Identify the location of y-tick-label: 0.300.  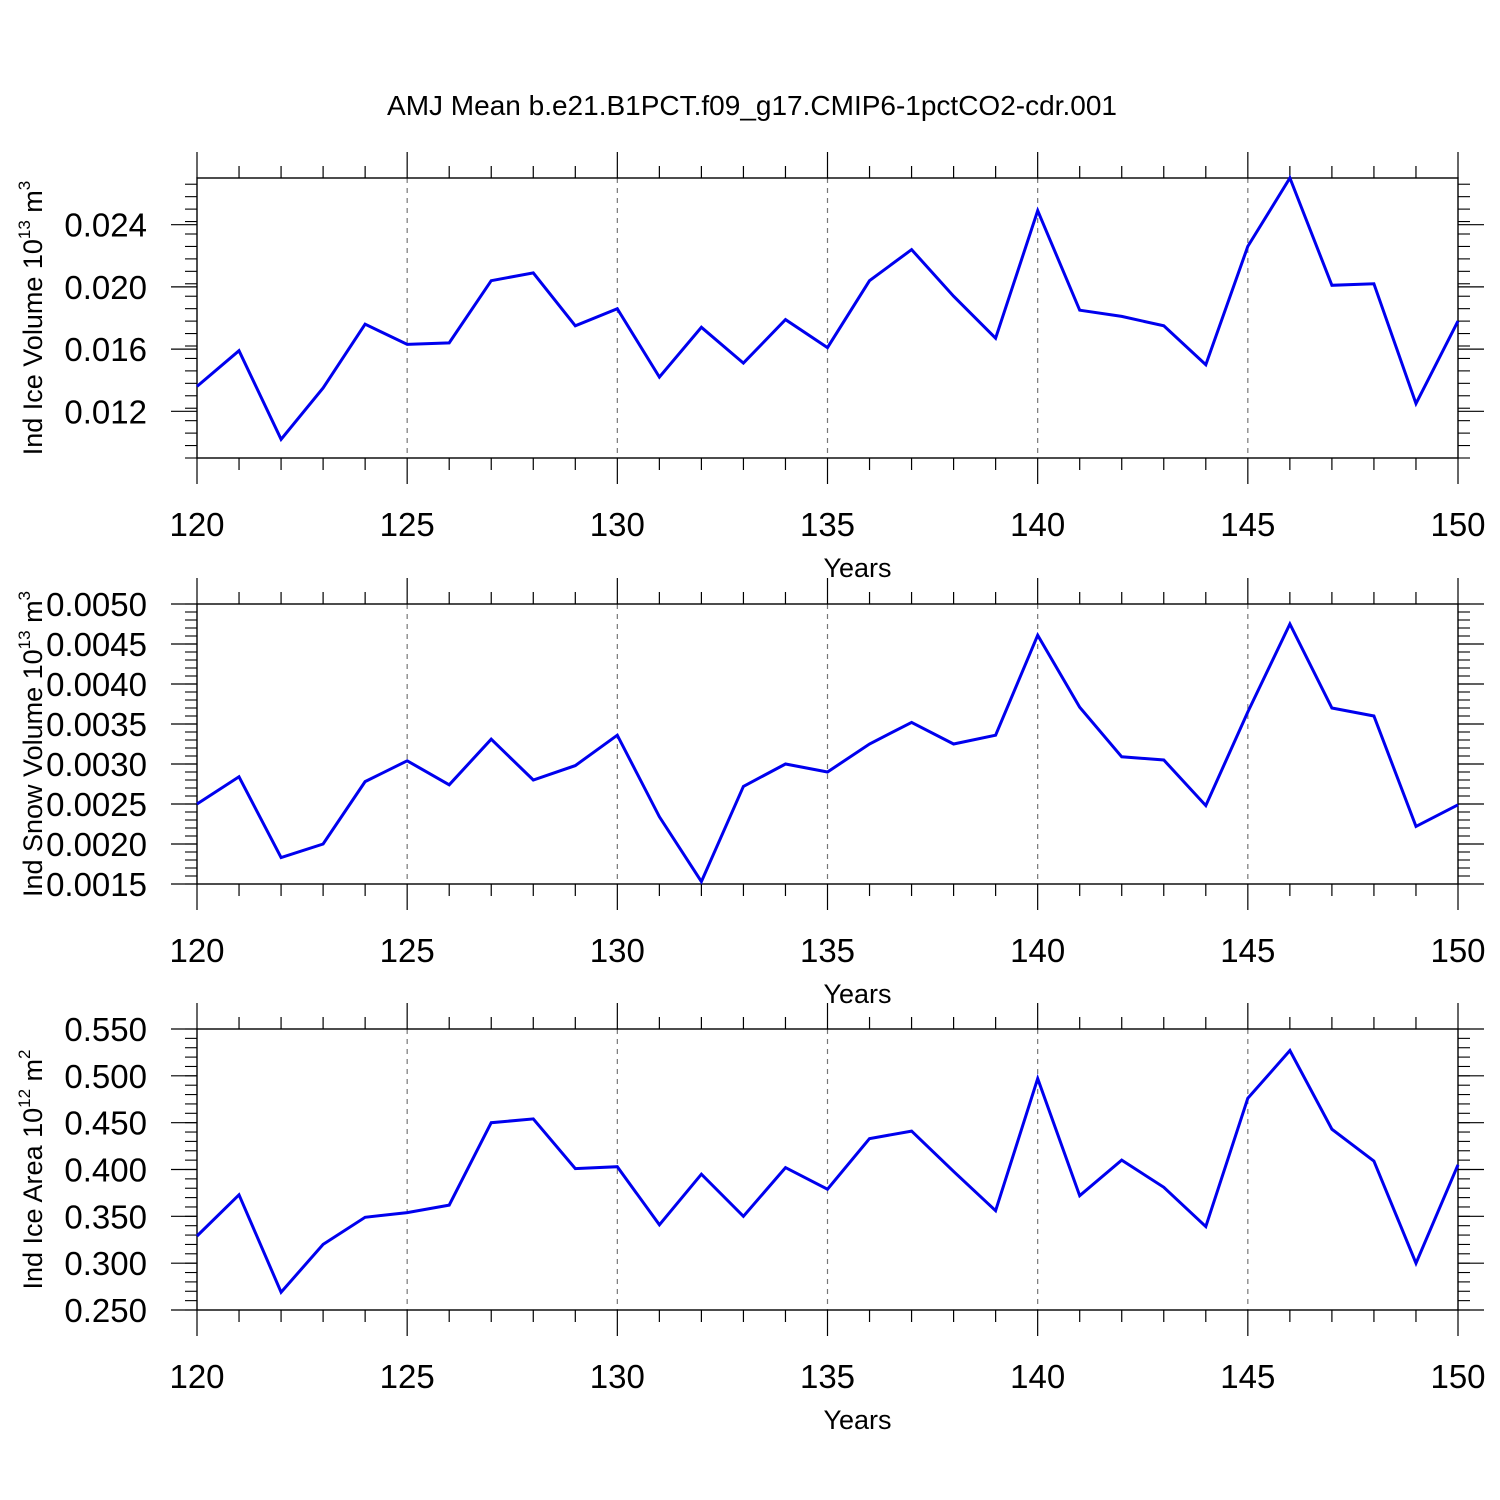
(105, 1263).